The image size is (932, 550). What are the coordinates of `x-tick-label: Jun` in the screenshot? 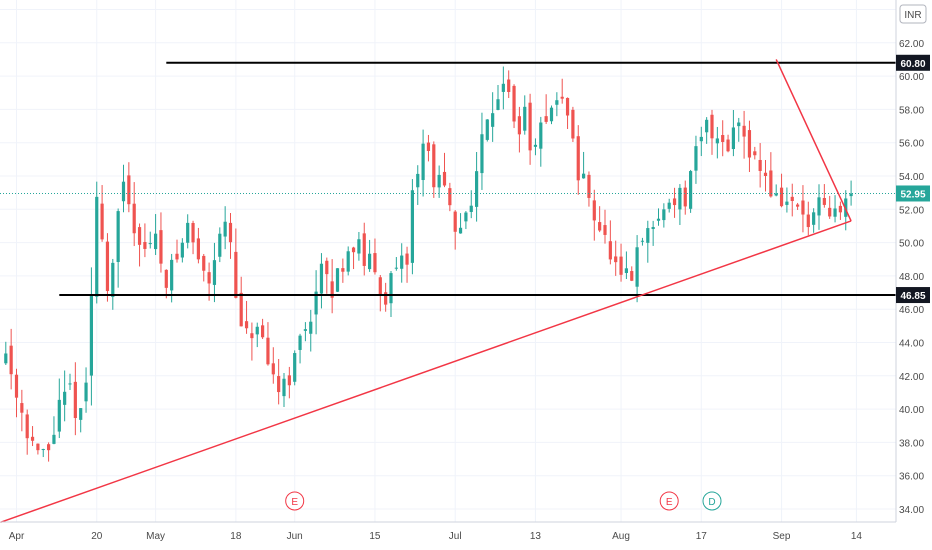 It's located at (295, 536).